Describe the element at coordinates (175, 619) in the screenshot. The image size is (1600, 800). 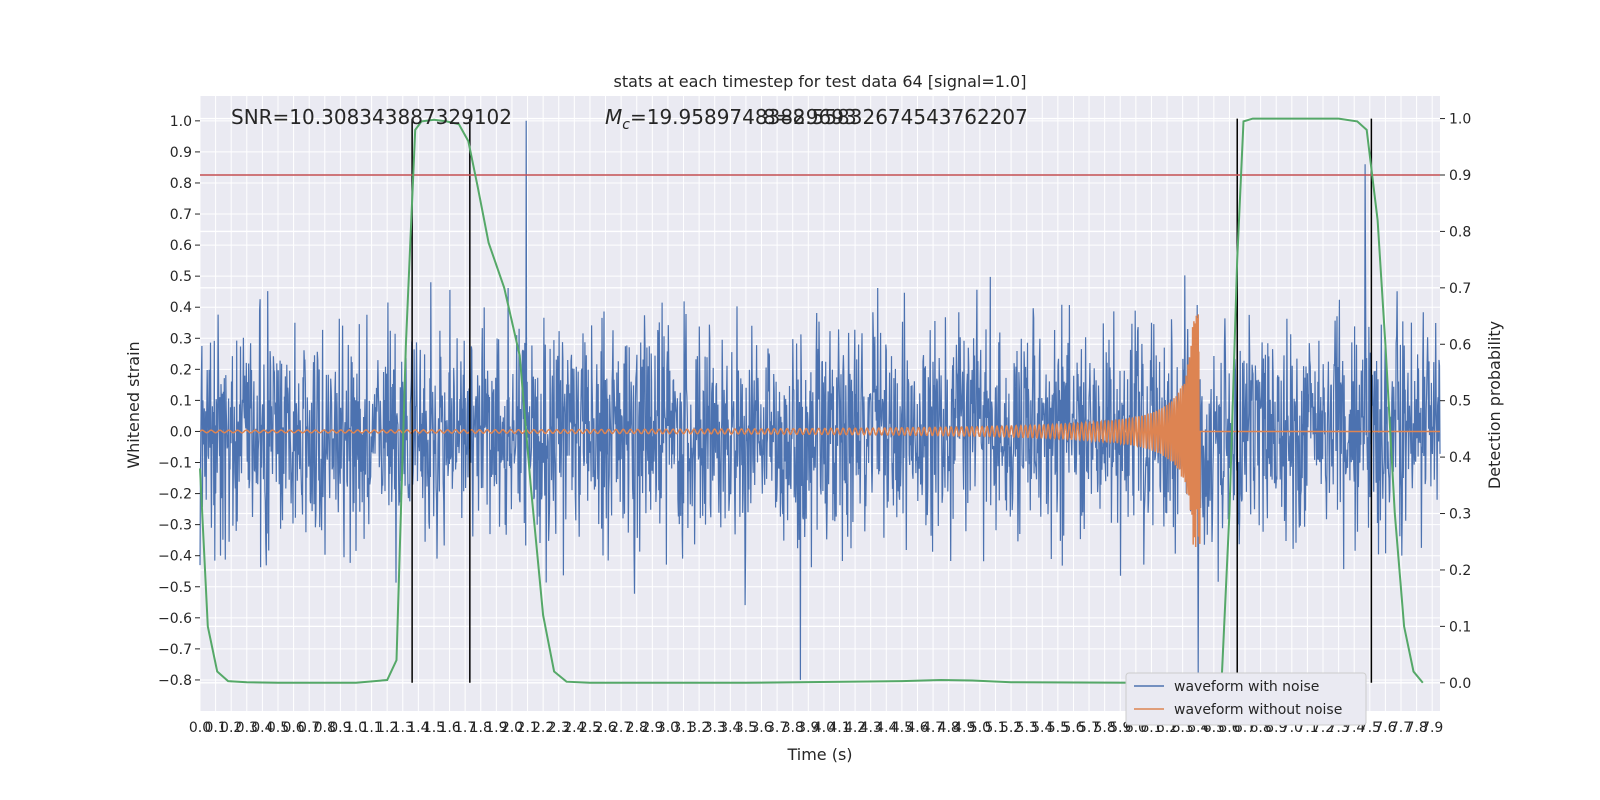
I see `y-left-tick-label: −0.6` at that location.